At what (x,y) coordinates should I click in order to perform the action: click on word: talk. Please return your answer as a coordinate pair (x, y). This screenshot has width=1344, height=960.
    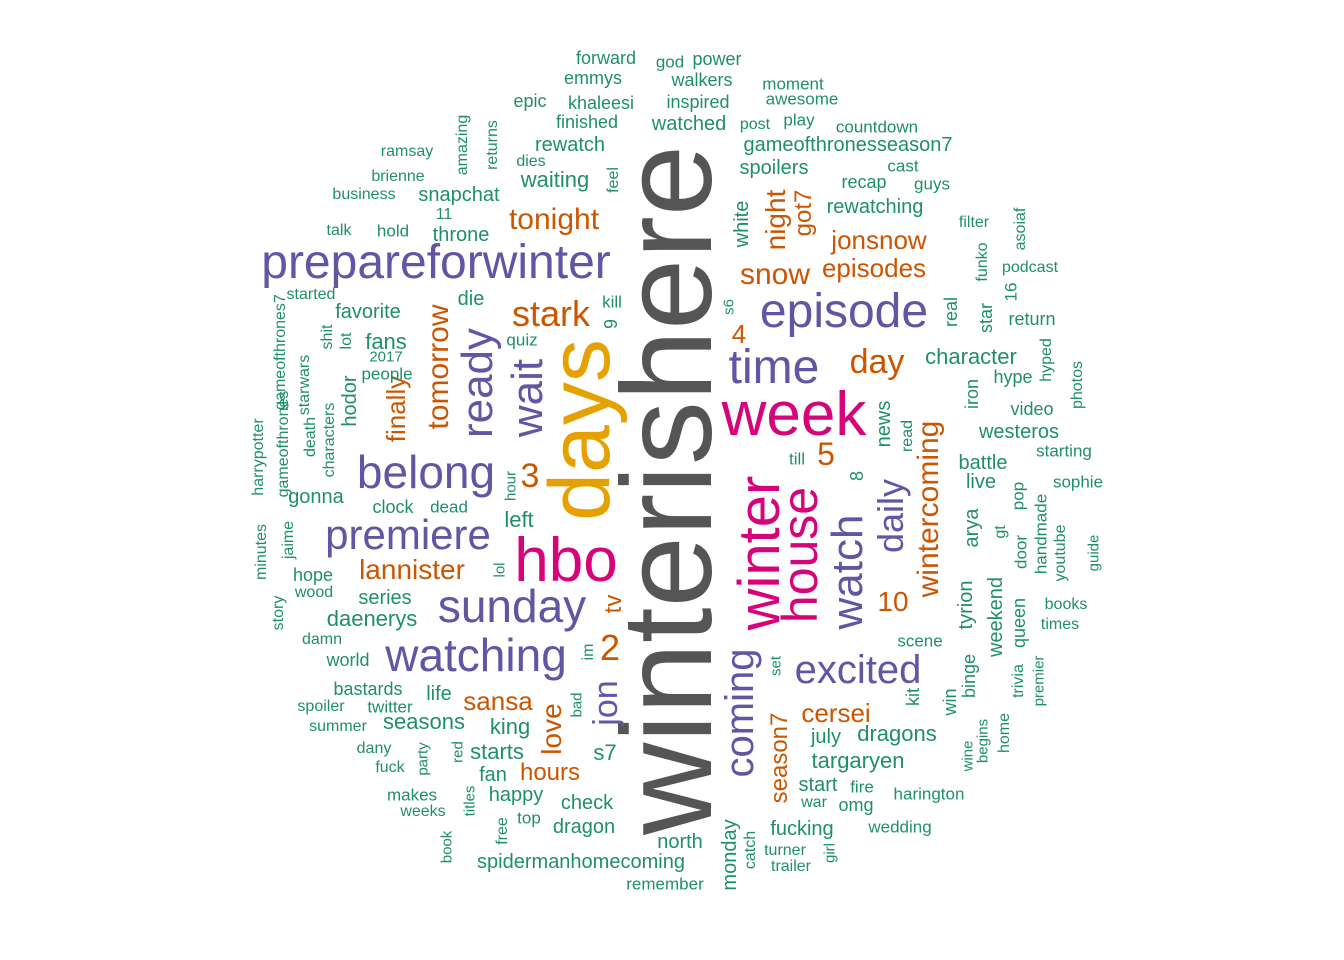
    Looking at the image, I should click on (339, 230).